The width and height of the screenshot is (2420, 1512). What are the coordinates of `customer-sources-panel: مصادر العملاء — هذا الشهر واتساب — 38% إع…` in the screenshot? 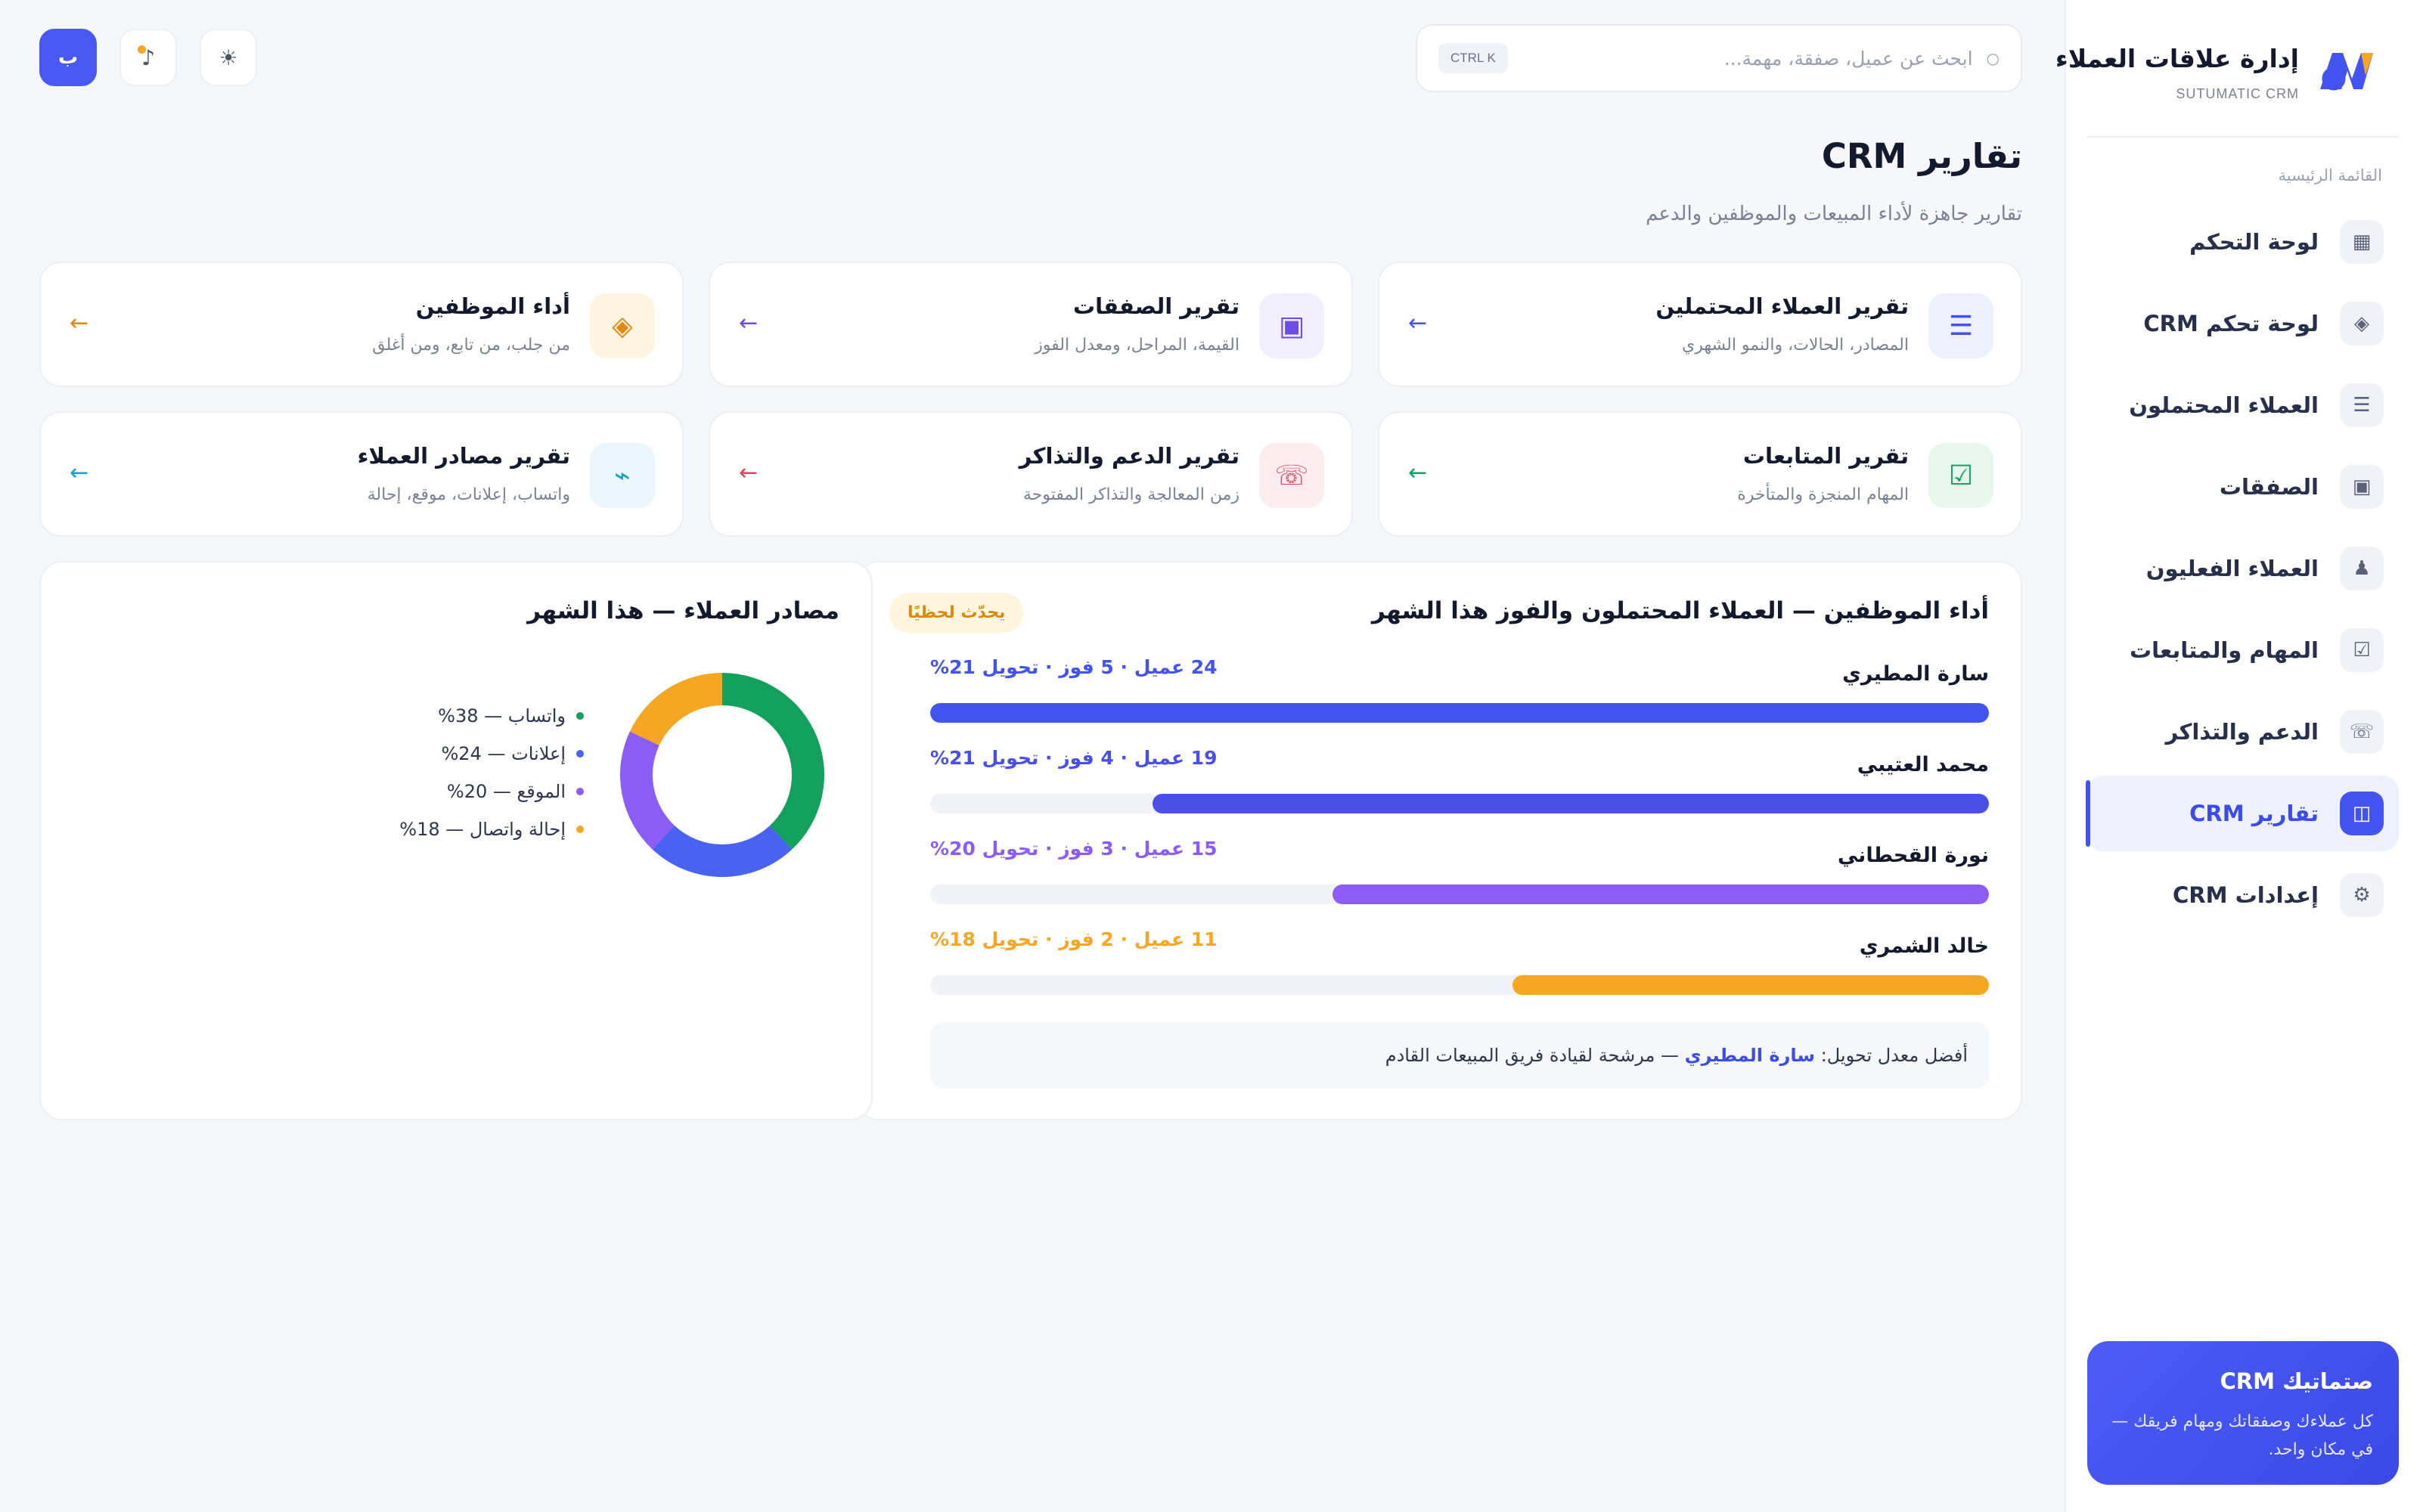 It's located at (456, 841).